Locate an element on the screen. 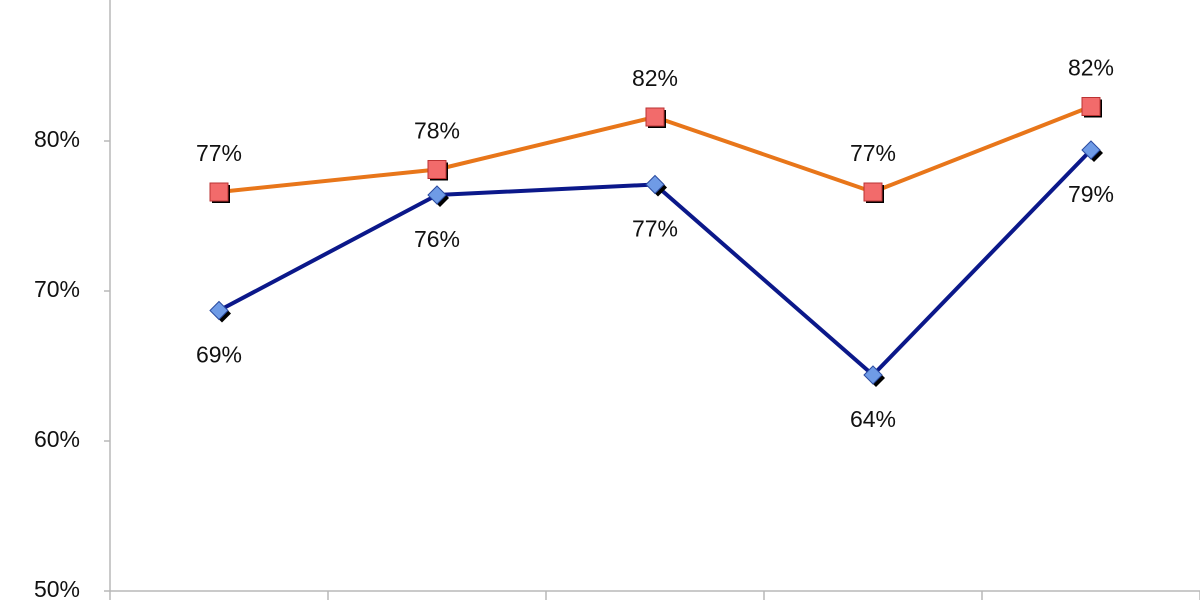  data-label: 69% is located at coordinates (219, 355).